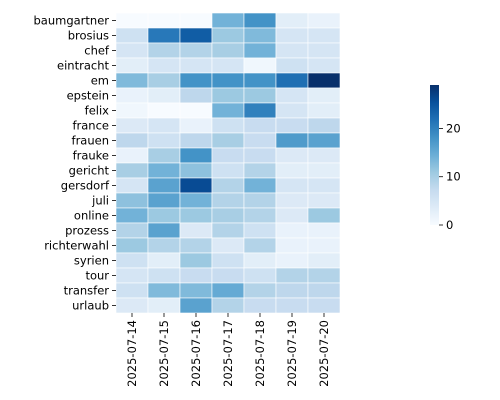 The width and height of the screenshot is (500, 400). I want to click on y-tick-label: frauen, so click(90, 141).